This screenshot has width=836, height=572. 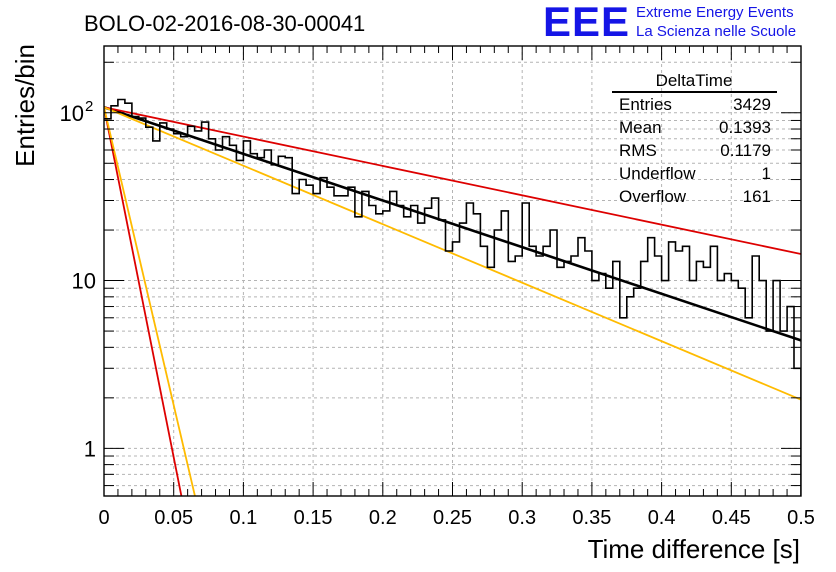 I want to click on y-tick-label: 1, so click(x=90, y=448).